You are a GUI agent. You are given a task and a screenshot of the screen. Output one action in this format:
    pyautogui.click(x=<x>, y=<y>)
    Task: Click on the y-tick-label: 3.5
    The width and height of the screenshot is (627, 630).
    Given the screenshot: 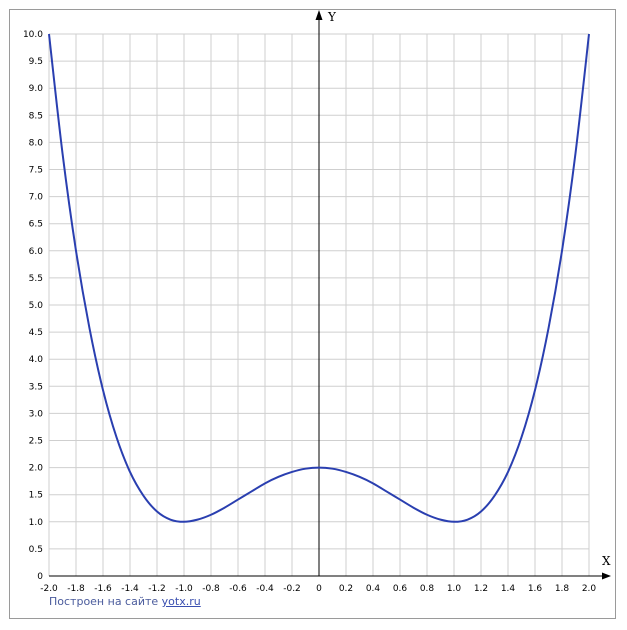 What is the action you would take?
    pyautogui.click(x=36, y=387)
    